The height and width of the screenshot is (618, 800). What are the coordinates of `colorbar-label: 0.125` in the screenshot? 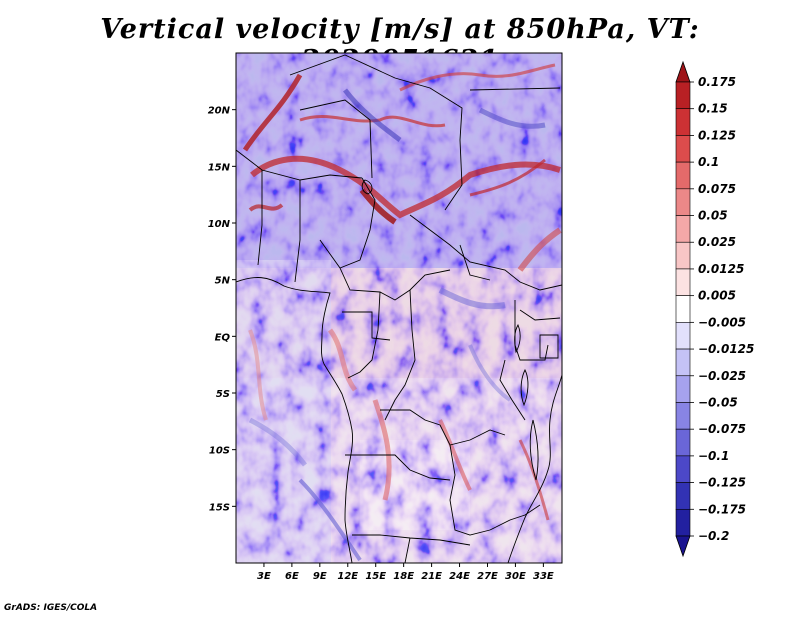 It's located at (717, 135).